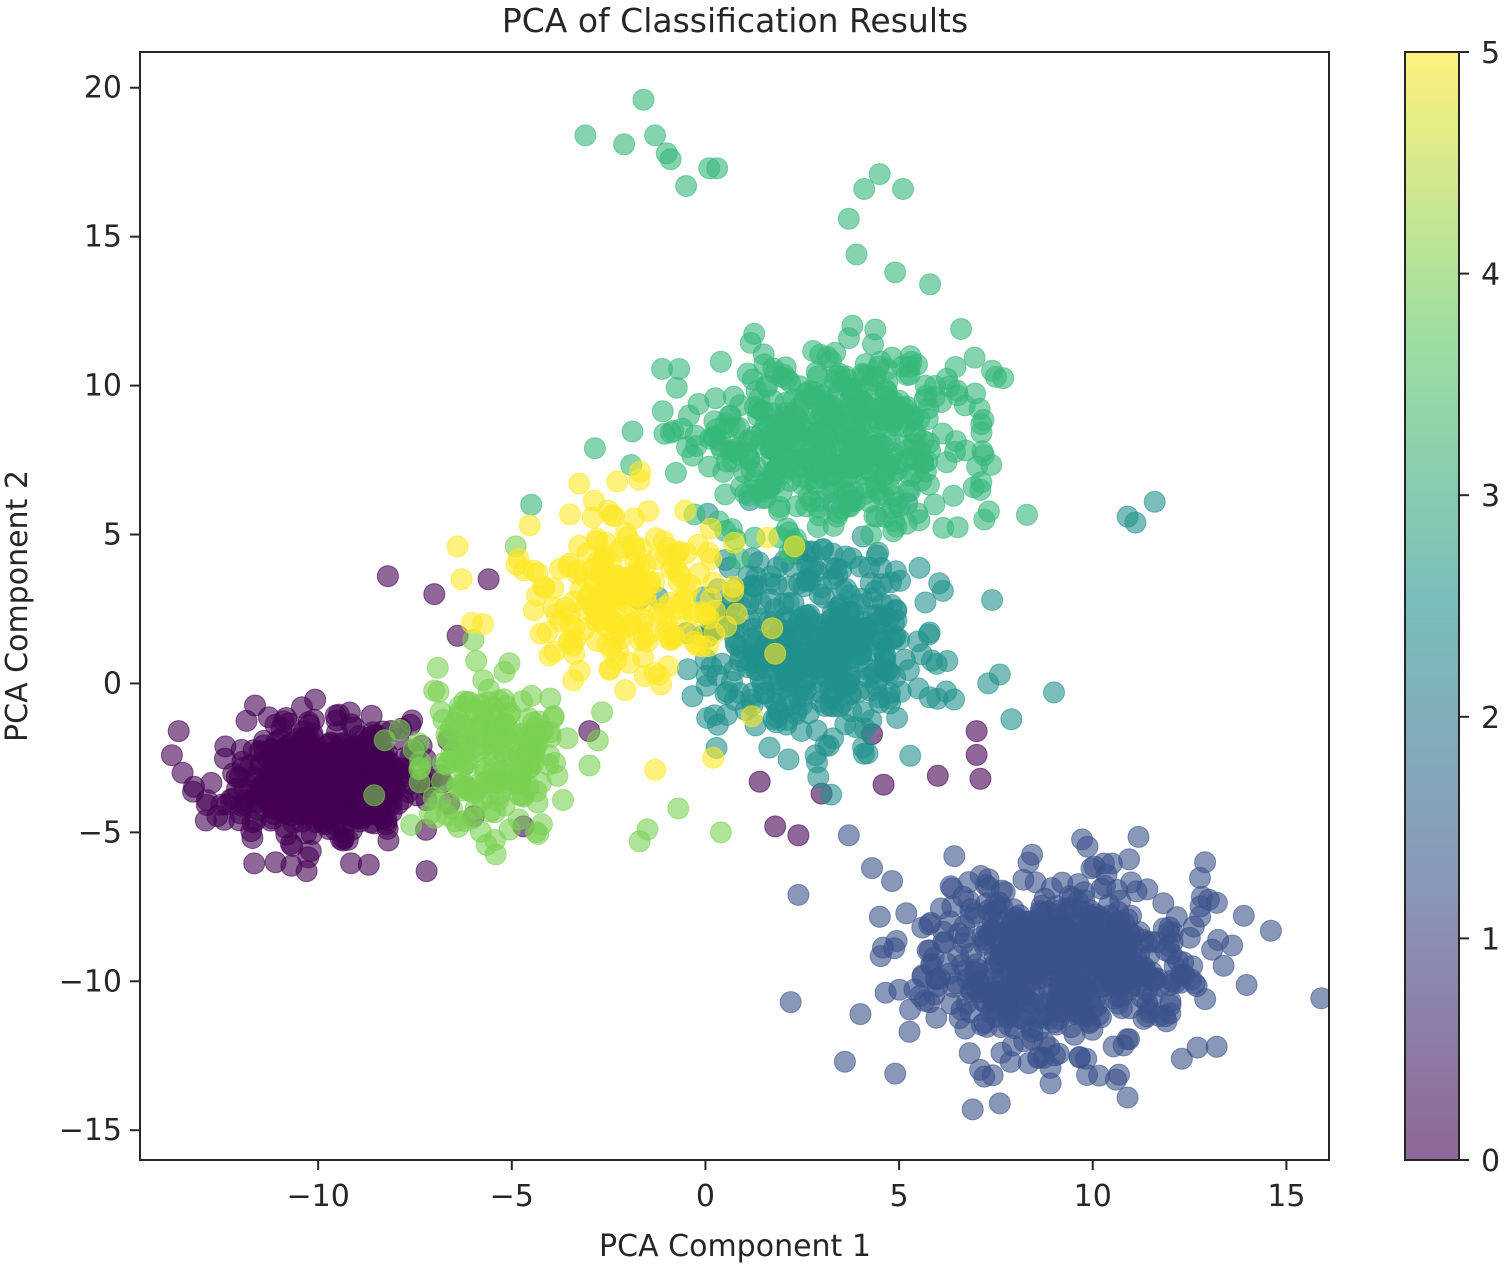  I want to click on x-tick-label: 0, so click(705, 1196).